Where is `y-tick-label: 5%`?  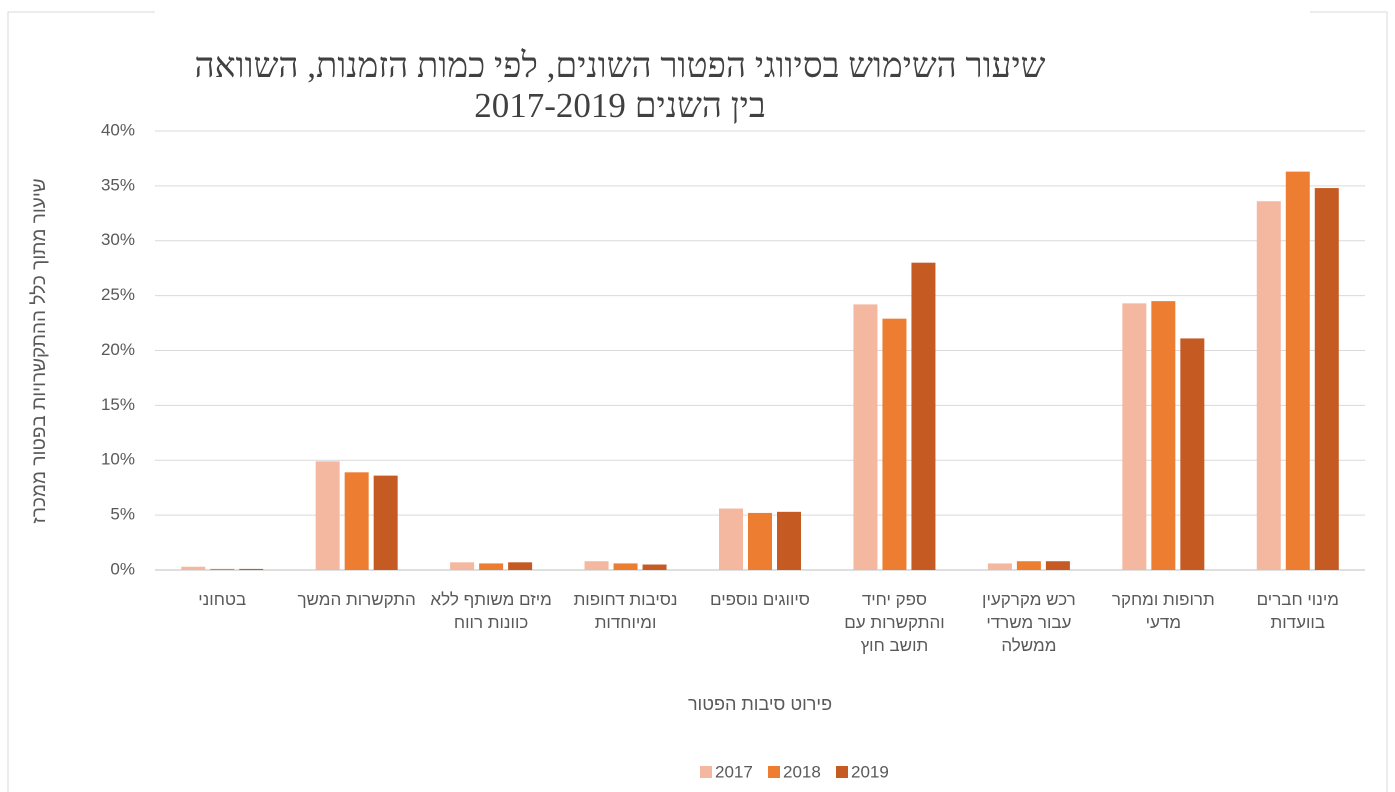 y-tick-label: 5% is located at coordinates (122, 514).